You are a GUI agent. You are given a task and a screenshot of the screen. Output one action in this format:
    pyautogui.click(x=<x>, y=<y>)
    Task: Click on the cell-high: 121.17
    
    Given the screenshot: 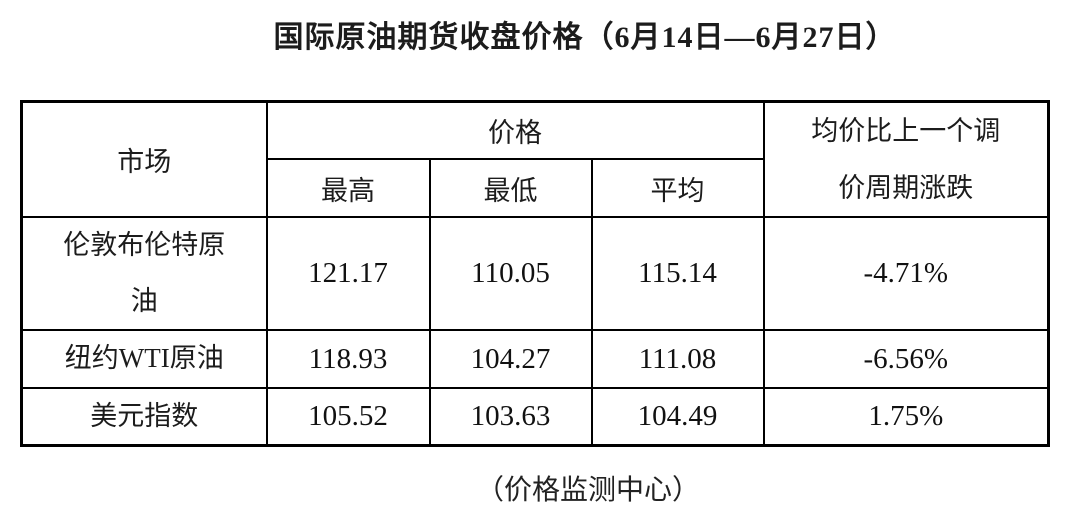 What is the action you would take?
    pyautogui.click(x=348, y=274)
    